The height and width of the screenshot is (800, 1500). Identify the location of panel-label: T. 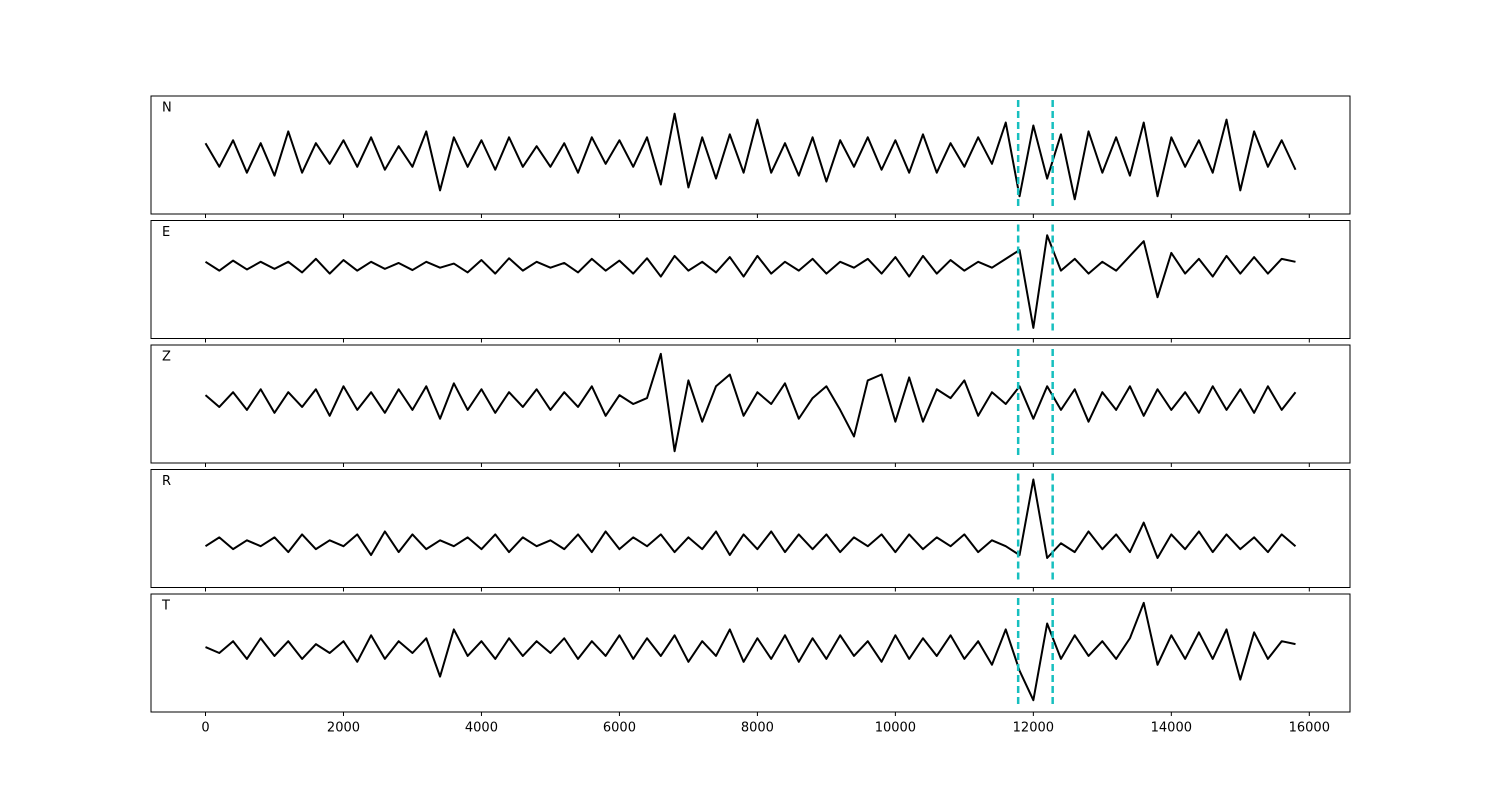
(165, 606).